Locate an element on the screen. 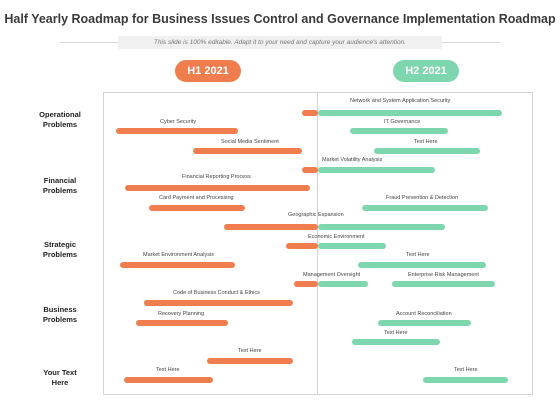  task-label: Network and System Application Security is located at coordinates (400, 101).